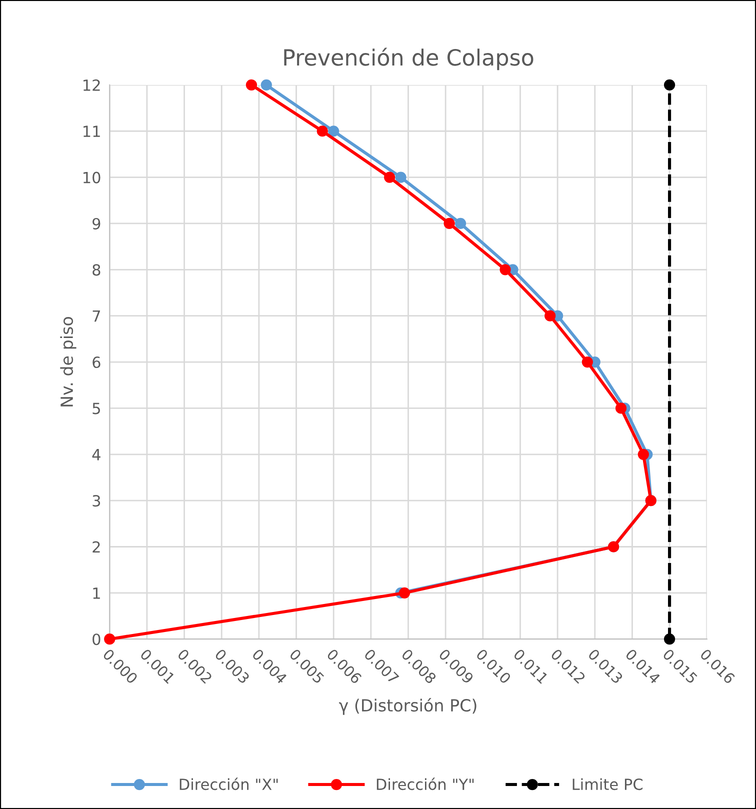 The width and height of the screenshot is (756, 809). I want to click on y-tick-label: 2, so click(96, 547).